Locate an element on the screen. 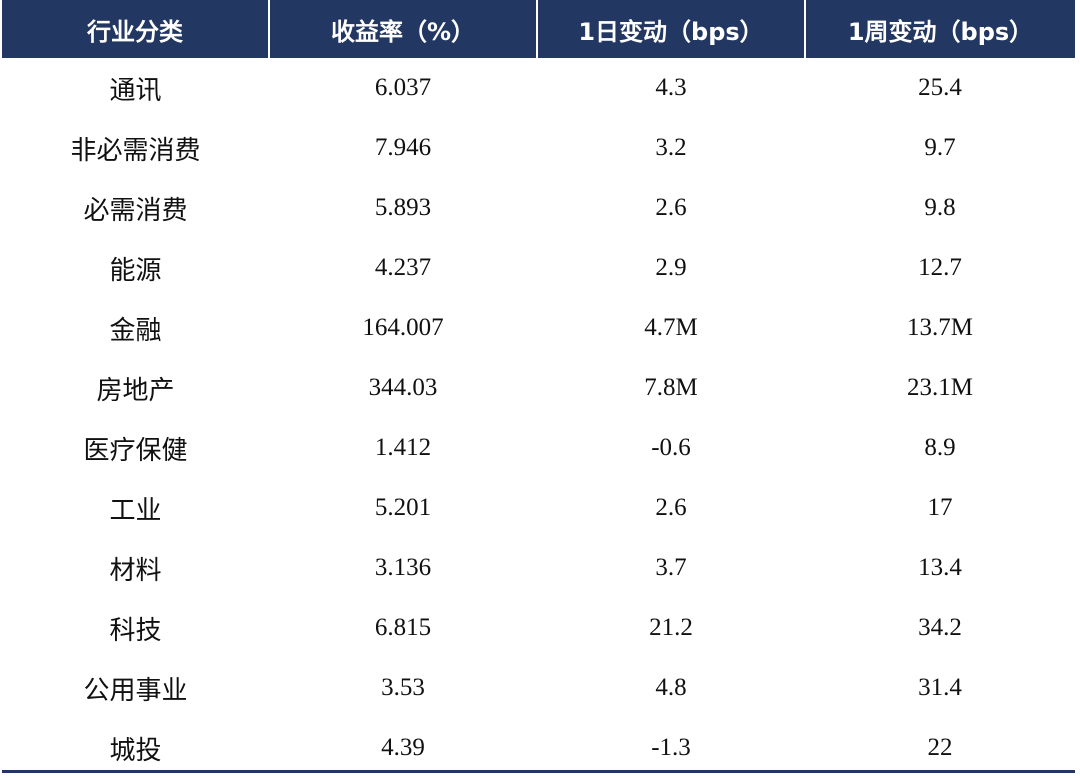 Image resolution: width=1080 pixels, height=778 pixels. change-1w-cell: 23.1M is located at coordinates (940, 387).